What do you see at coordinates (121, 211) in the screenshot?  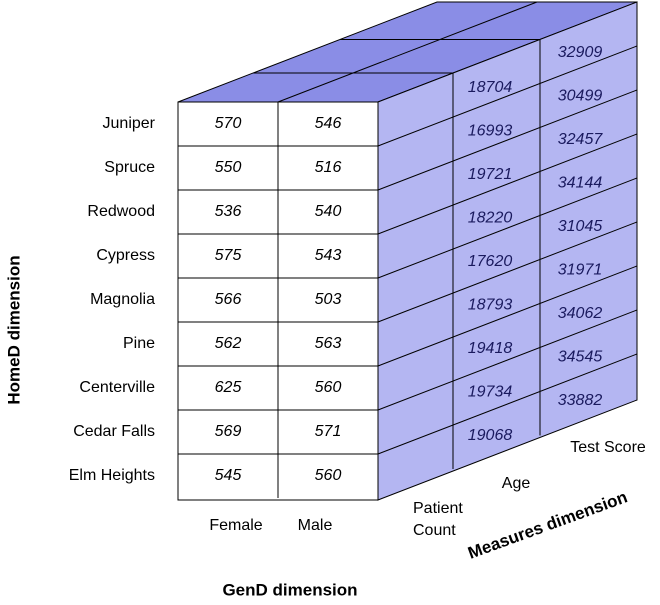 I see `row-label: Redwood` at bounding box center [121, 211].